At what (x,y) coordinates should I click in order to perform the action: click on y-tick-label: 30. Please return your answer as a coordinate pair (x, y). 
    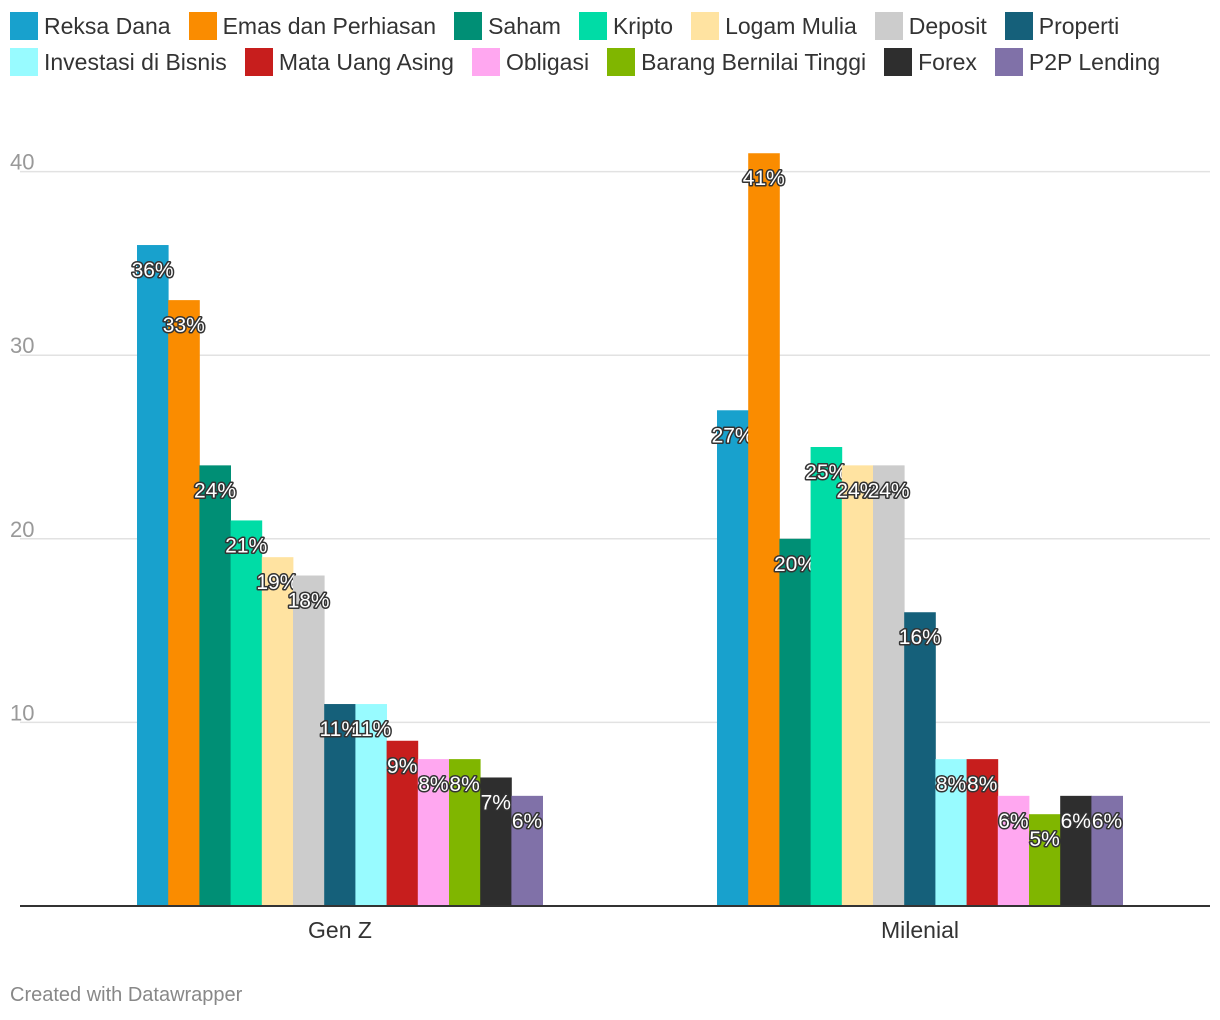
    Looking at the image, I should click on (22, 345).